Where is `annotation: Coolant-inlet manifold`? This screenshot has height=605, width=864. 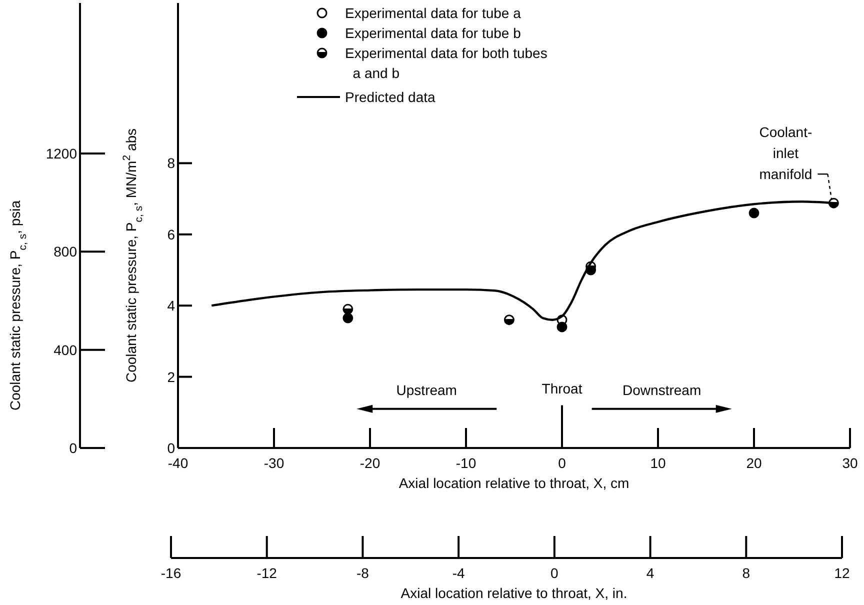 annotation: Coolant-inlet manifold is located at coordinates (785, 153).